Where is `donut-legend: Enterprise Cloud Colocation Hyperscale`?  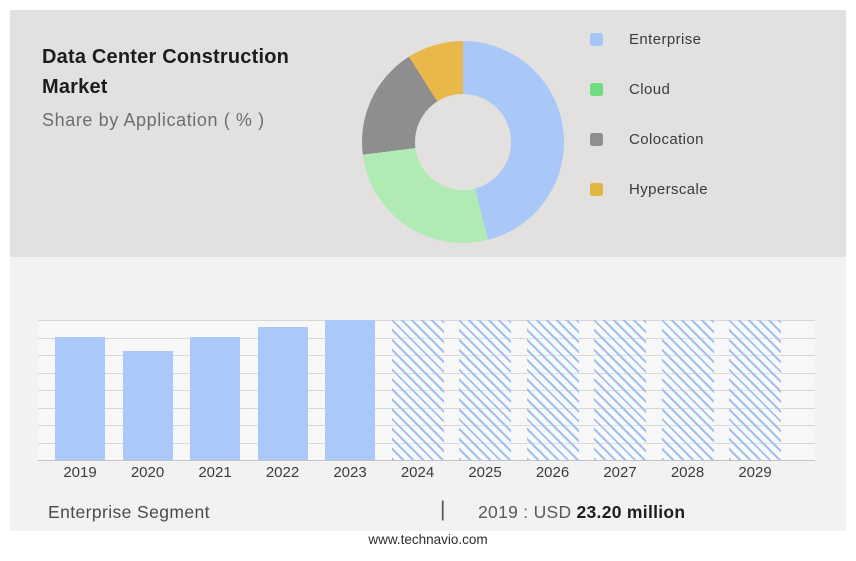 donut-legend: Enterprise Cloud Colocation Hyperscale is located at coordinates (649, 131).